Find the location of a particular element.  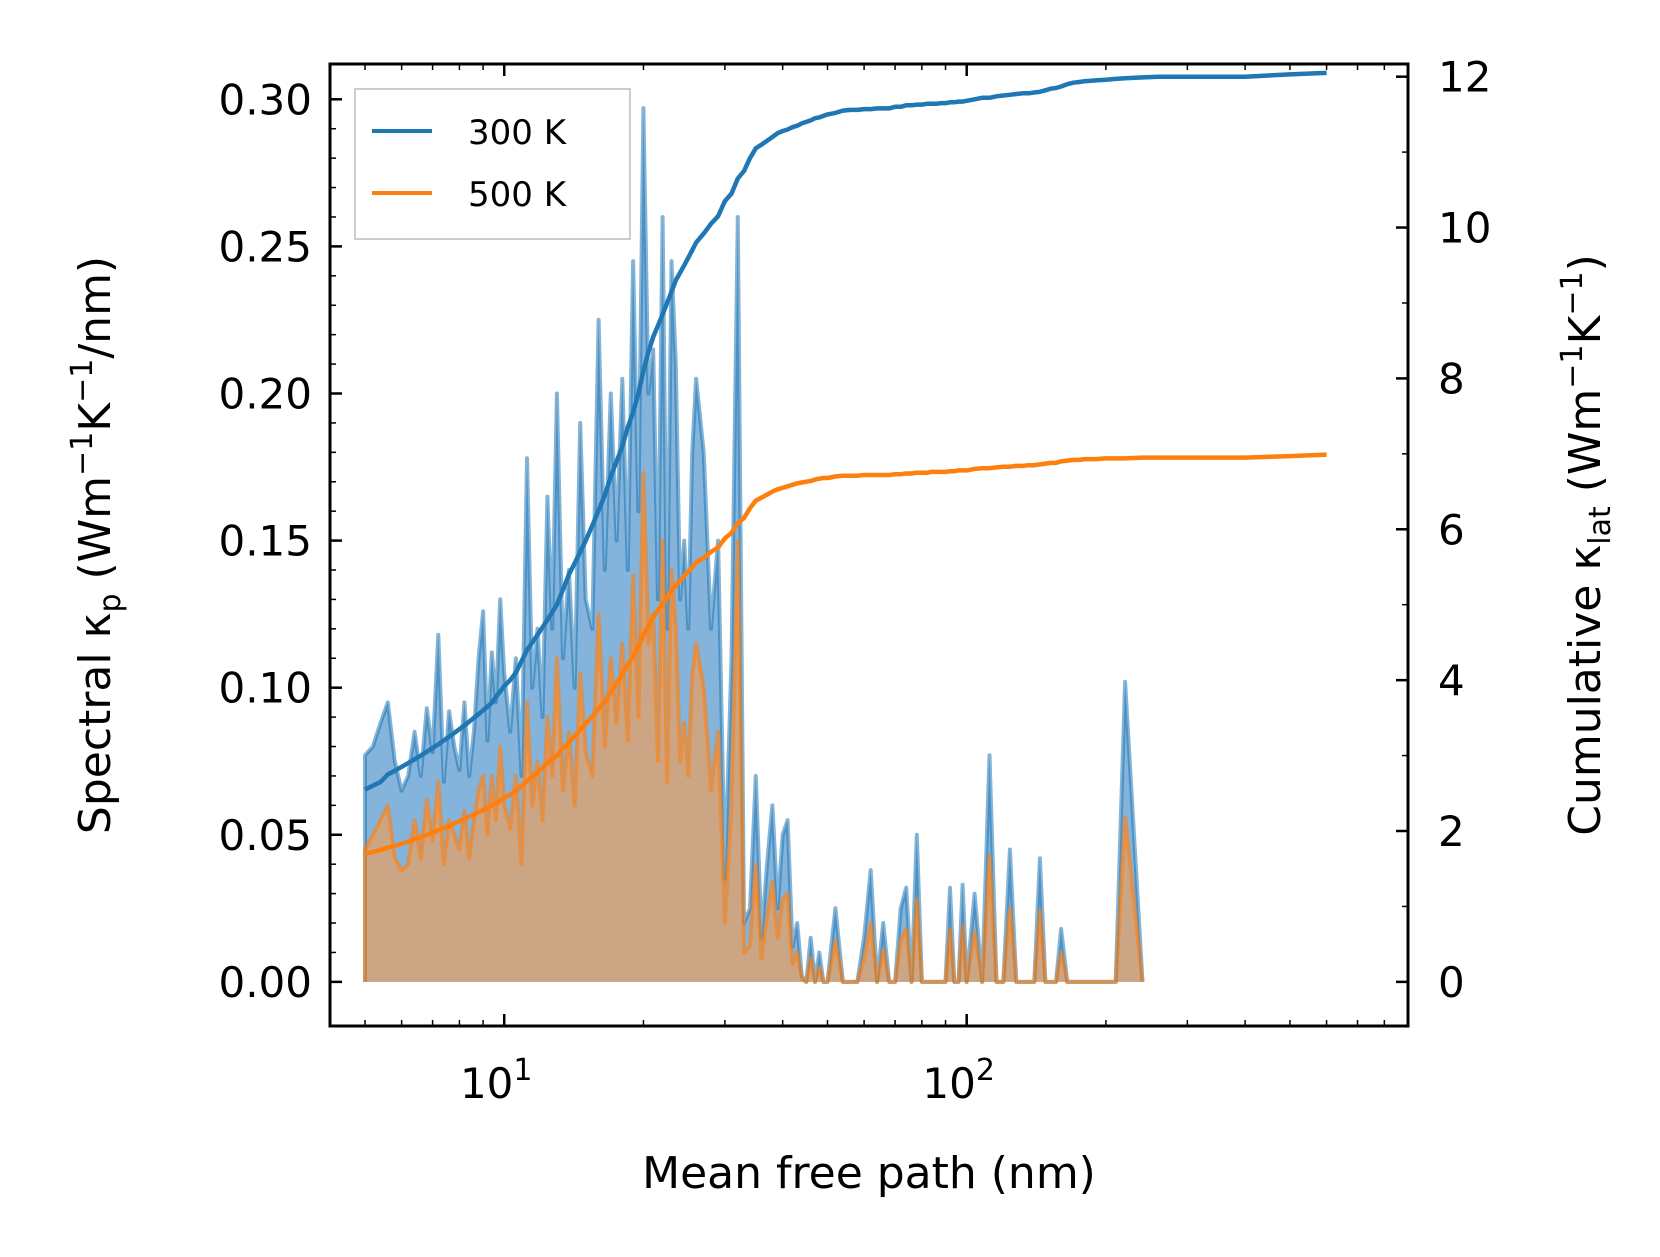

x-axis-label: Mean free path (nm) is located at coordinates (869, 1173).